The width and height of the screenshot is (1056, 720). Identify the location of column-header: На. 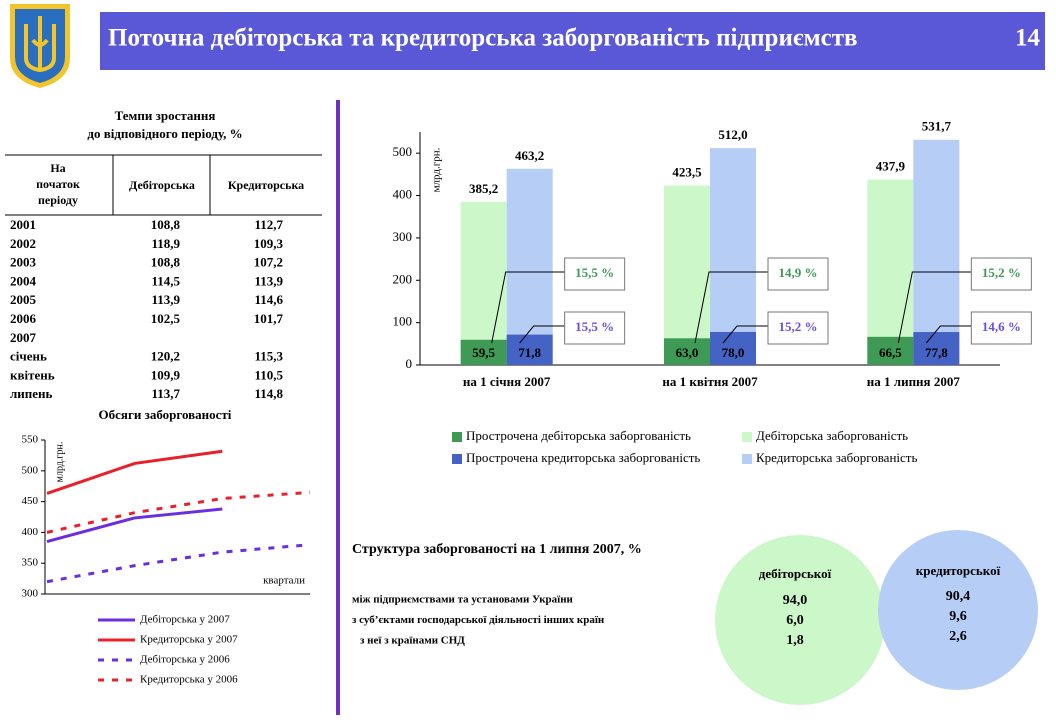
(57, 168).